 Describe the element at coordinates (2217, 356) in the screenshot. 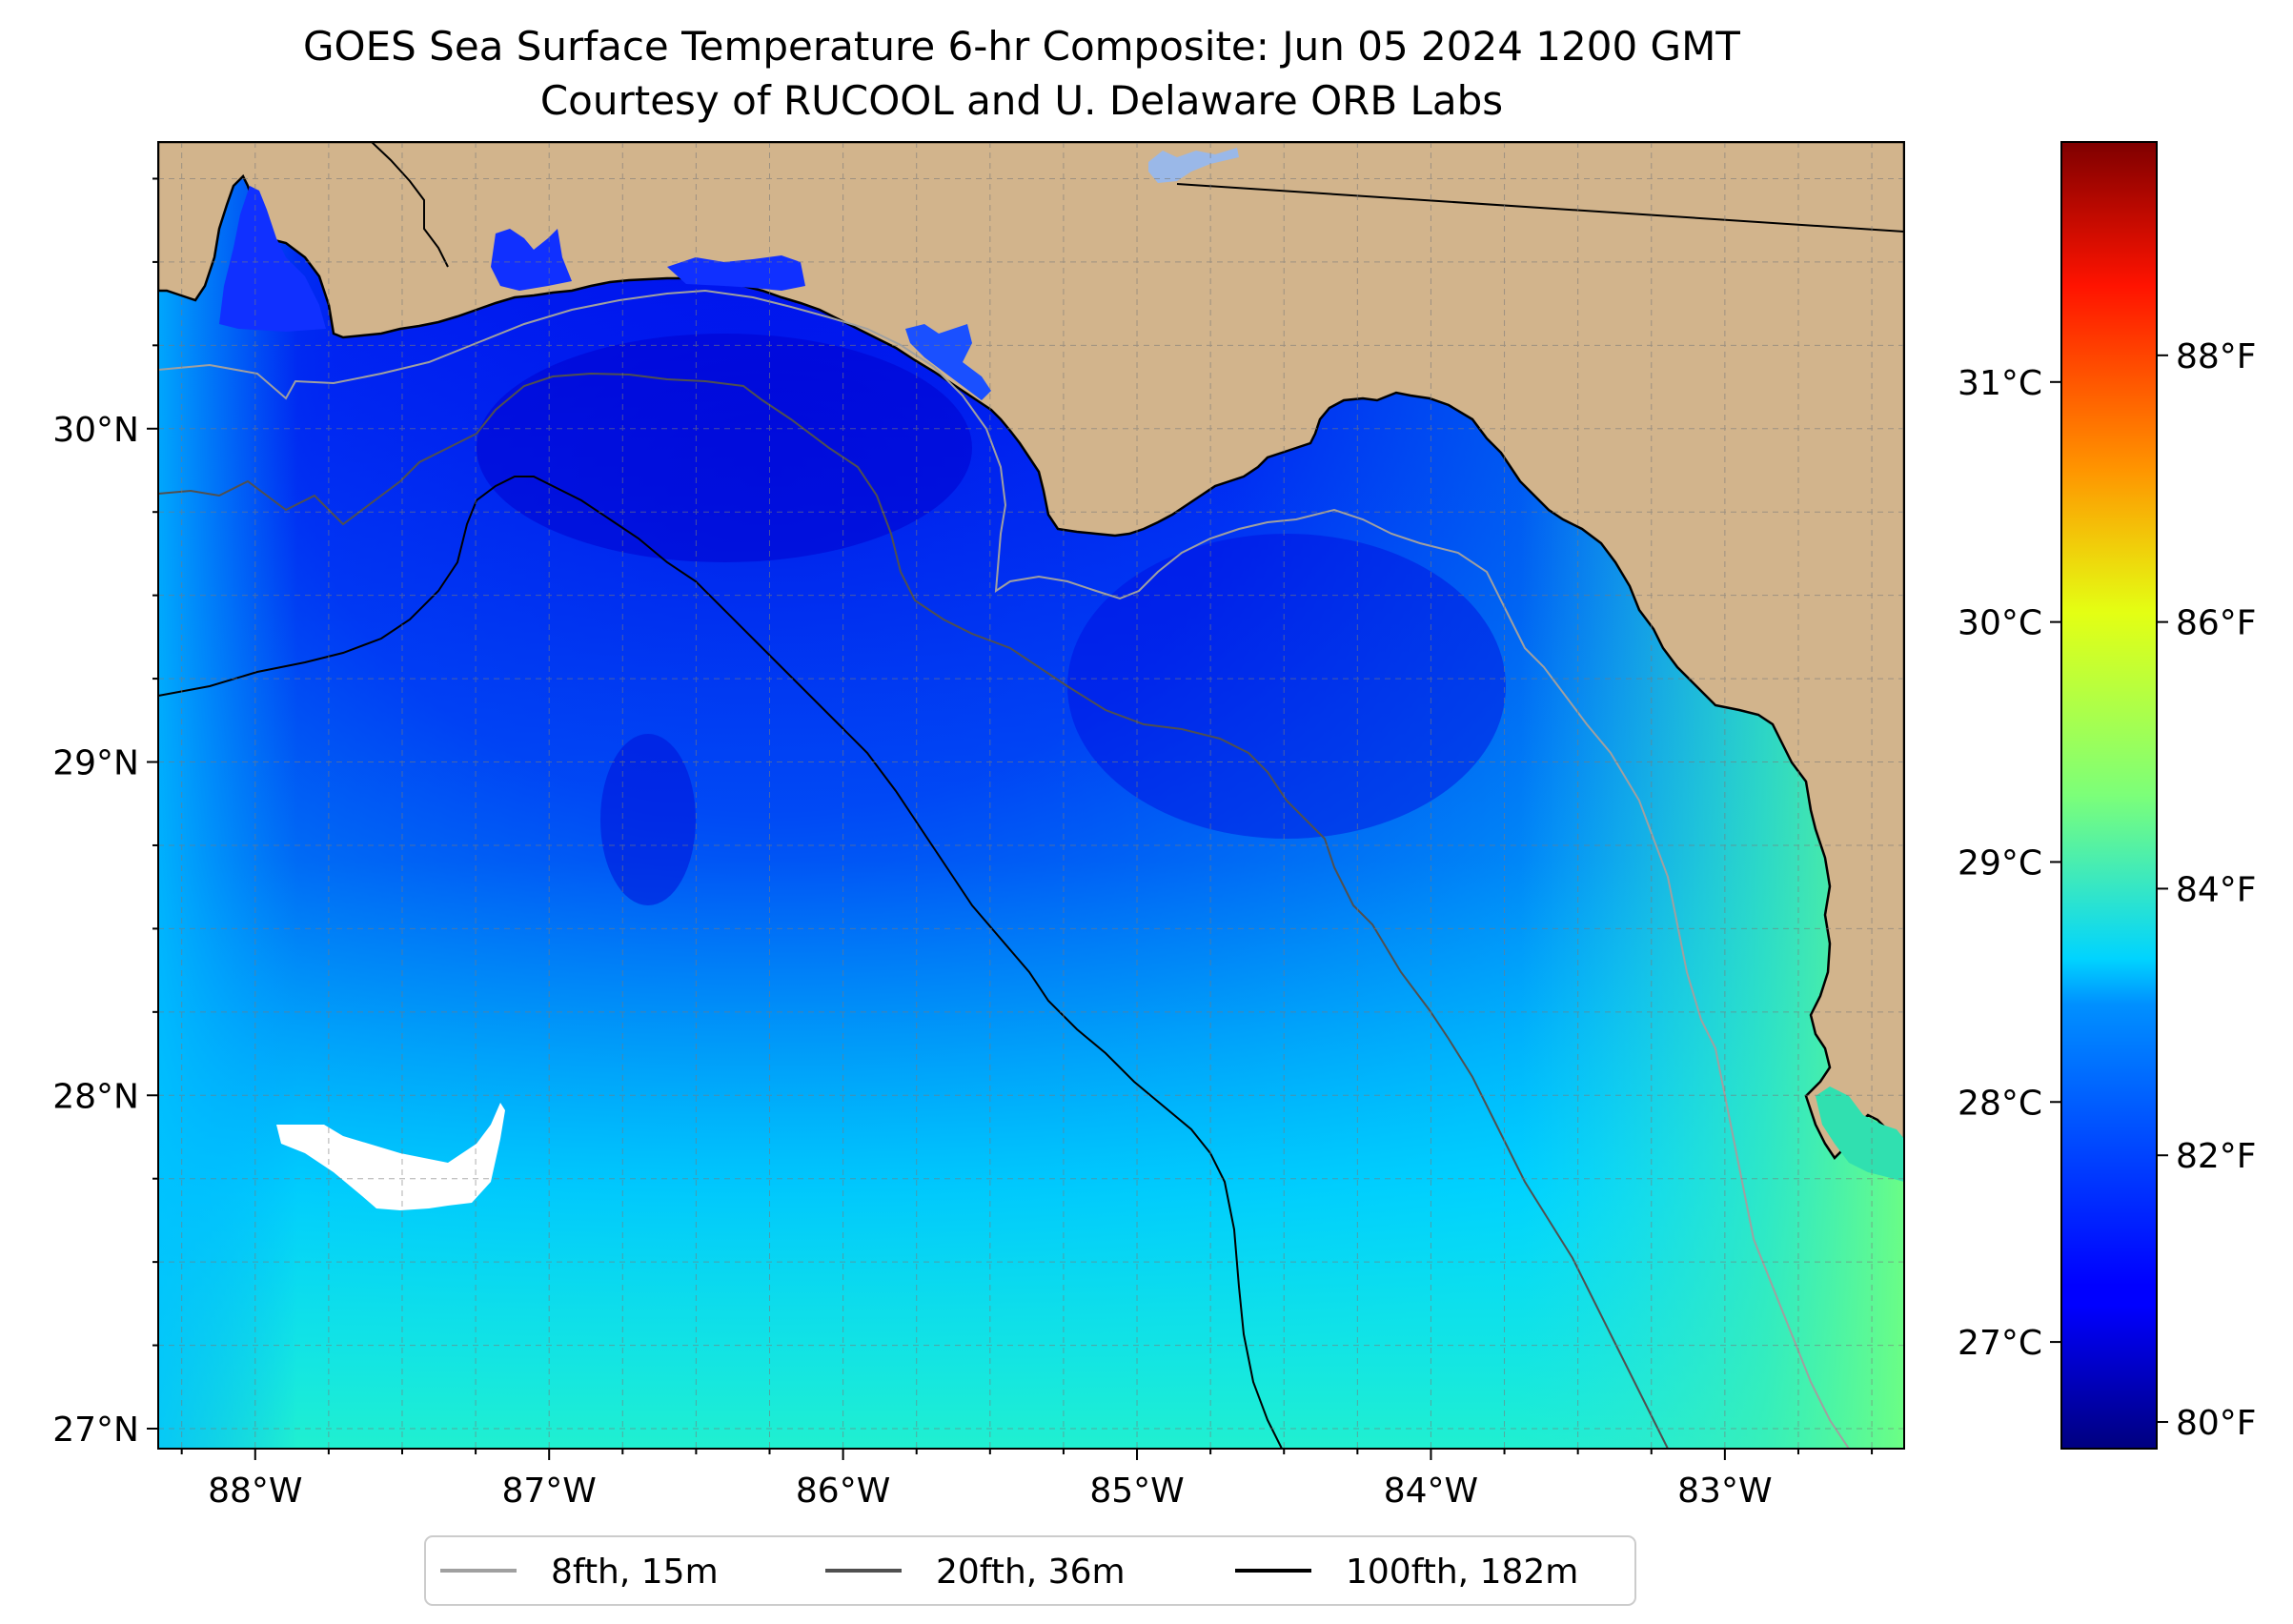

I see `colorbar-f-label: 88°F` at that location.